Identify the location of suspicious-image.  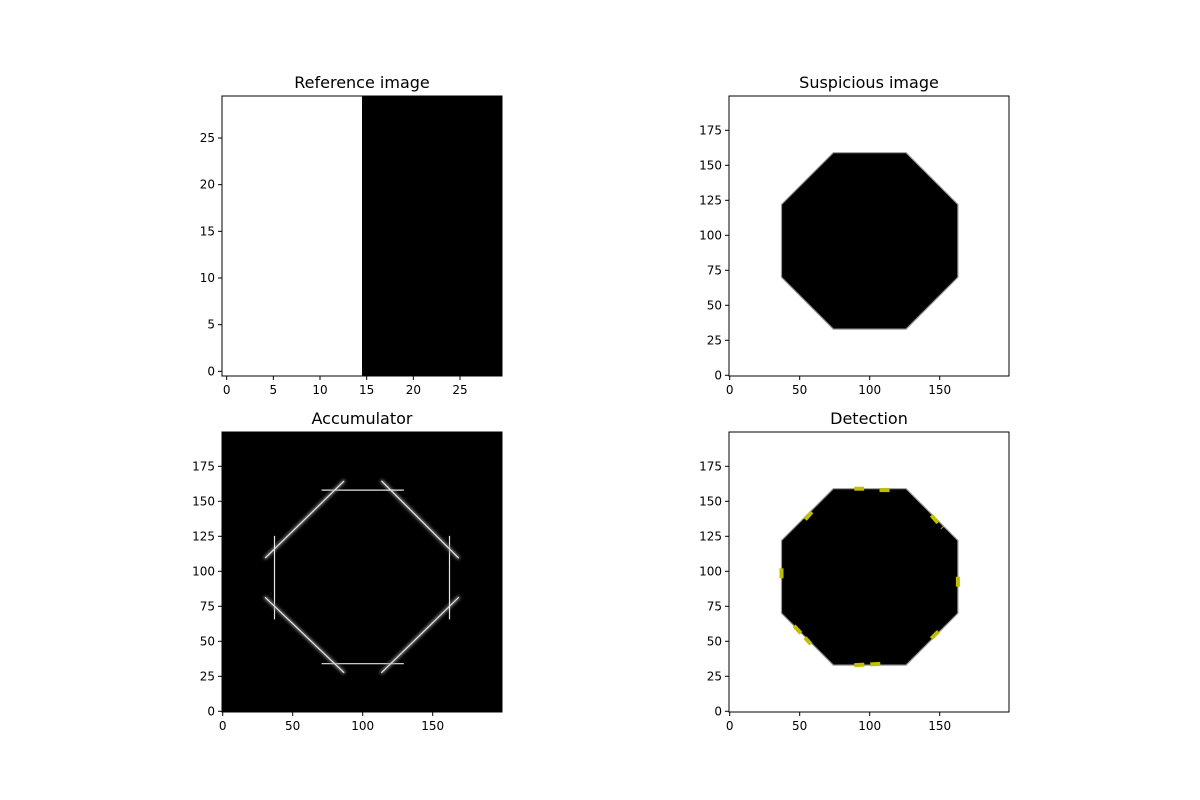
(869, 236).